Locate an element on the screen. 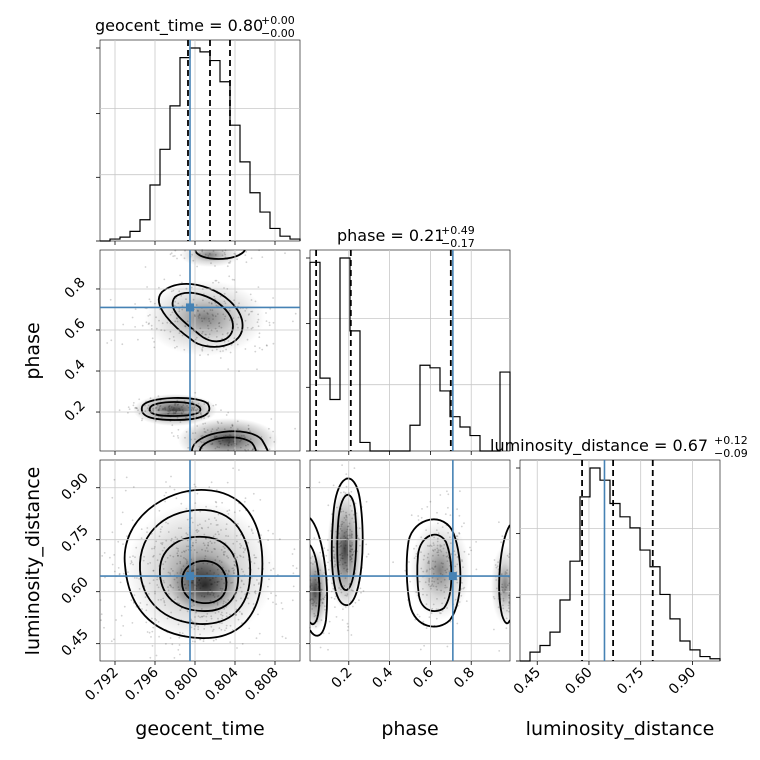  title-geocent-time-lower: −0.00 is located at coordinates (278, 33).